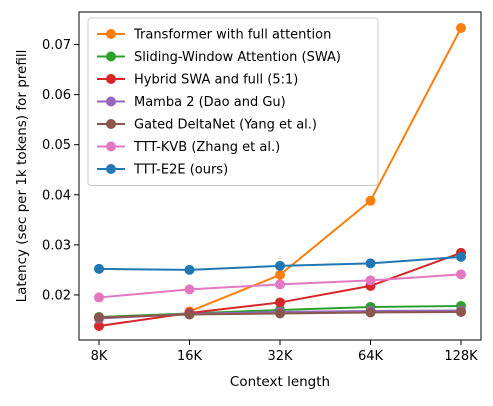 This screenshot has width=493, height=406. I want to click on y-tick-label: 0.03, so click(56, 245).